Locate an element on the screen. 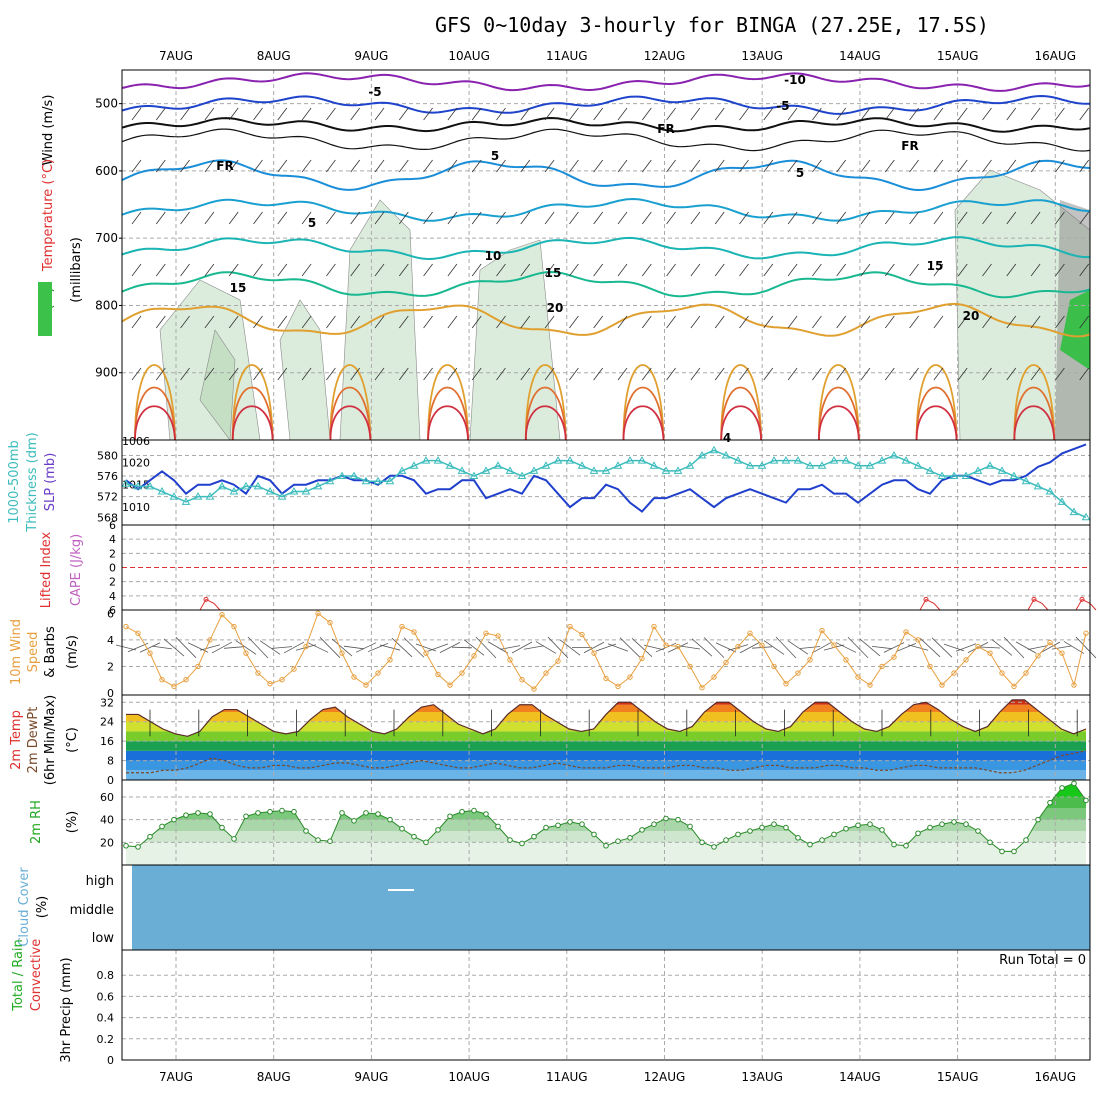 The height and width of the screenshot is (1100, 1100). x-tick-top: 12AUG is located at coordinates (665, 56).